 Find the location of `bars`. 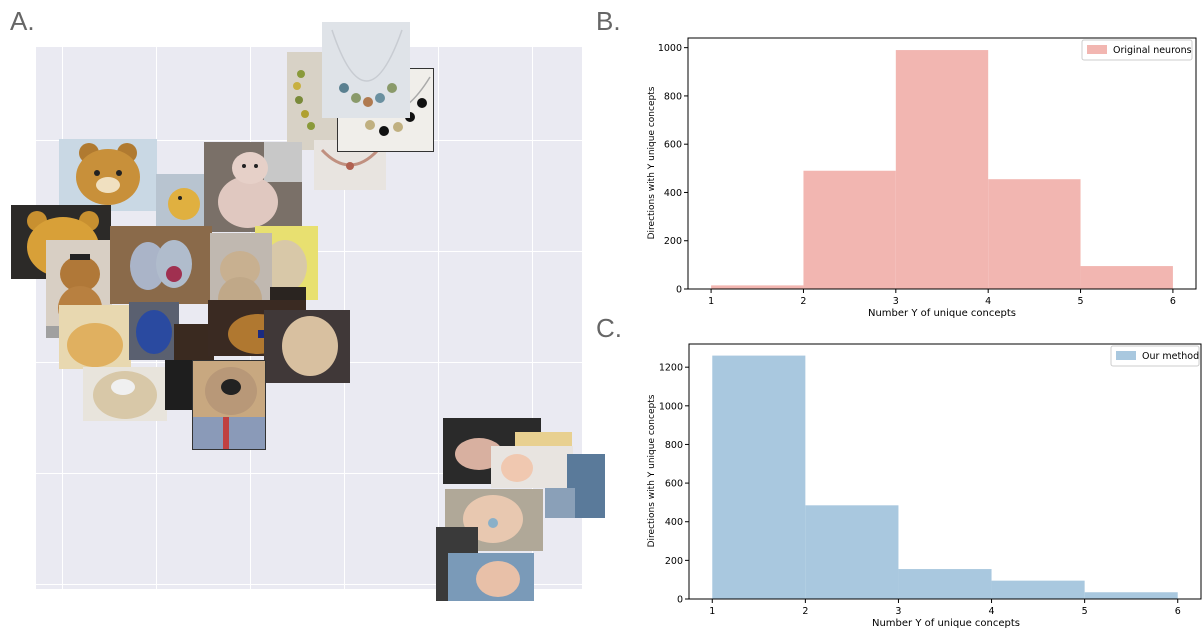

bars is located at coordinates (942, 169).